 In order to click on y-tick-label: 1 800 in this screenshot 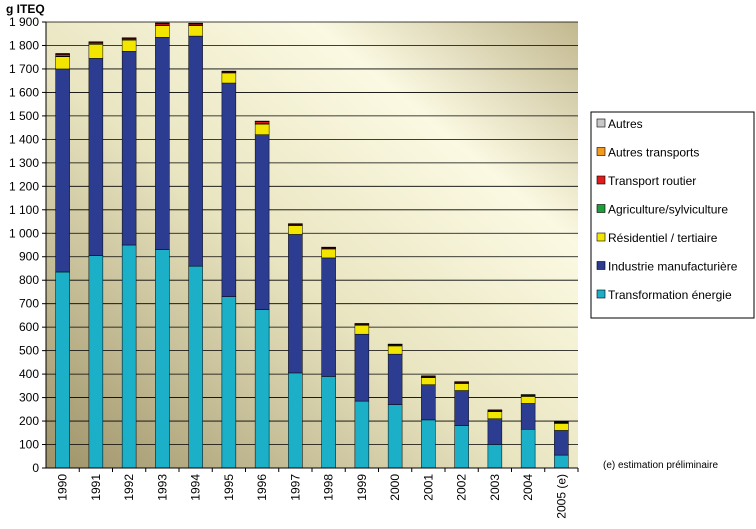, I will do `click(24, 45)`.